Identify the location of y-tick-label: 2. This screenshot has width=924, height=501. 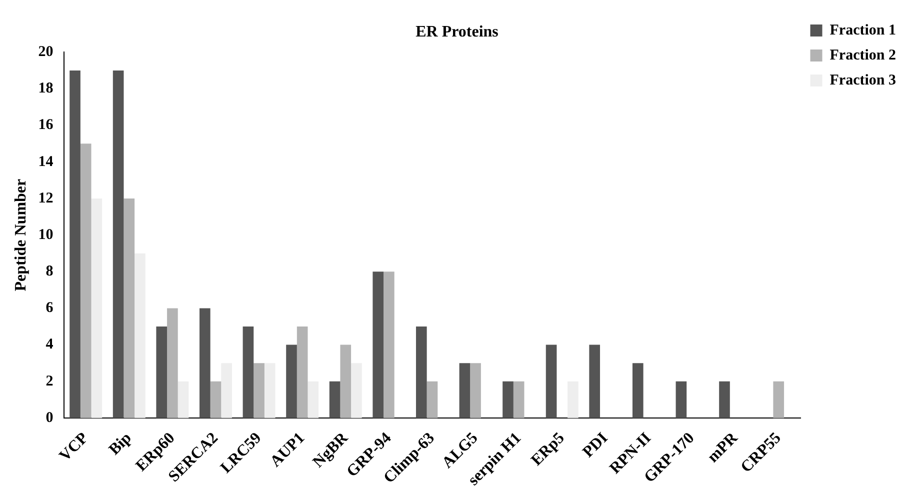
(50, 381).